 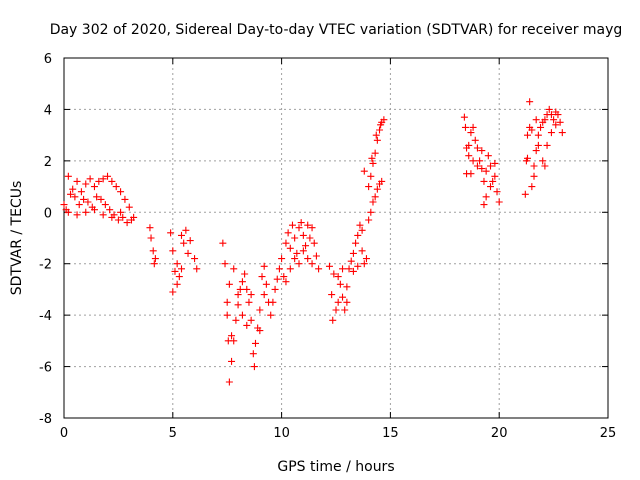 I want to click on x-tick-label: 0, so click(x=64, y=433).